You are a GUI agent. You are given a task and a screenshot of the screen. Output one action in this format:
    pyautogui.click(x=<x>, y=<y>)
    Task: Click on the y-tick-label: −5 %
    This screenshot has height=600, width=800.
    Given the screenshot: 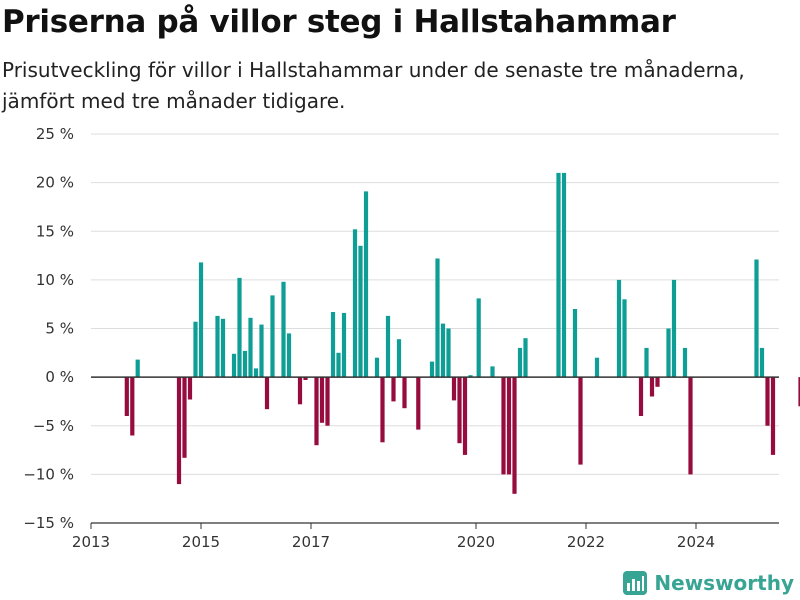 What is the action you would take?
    pyautogui.click(x=53, y=426)
    